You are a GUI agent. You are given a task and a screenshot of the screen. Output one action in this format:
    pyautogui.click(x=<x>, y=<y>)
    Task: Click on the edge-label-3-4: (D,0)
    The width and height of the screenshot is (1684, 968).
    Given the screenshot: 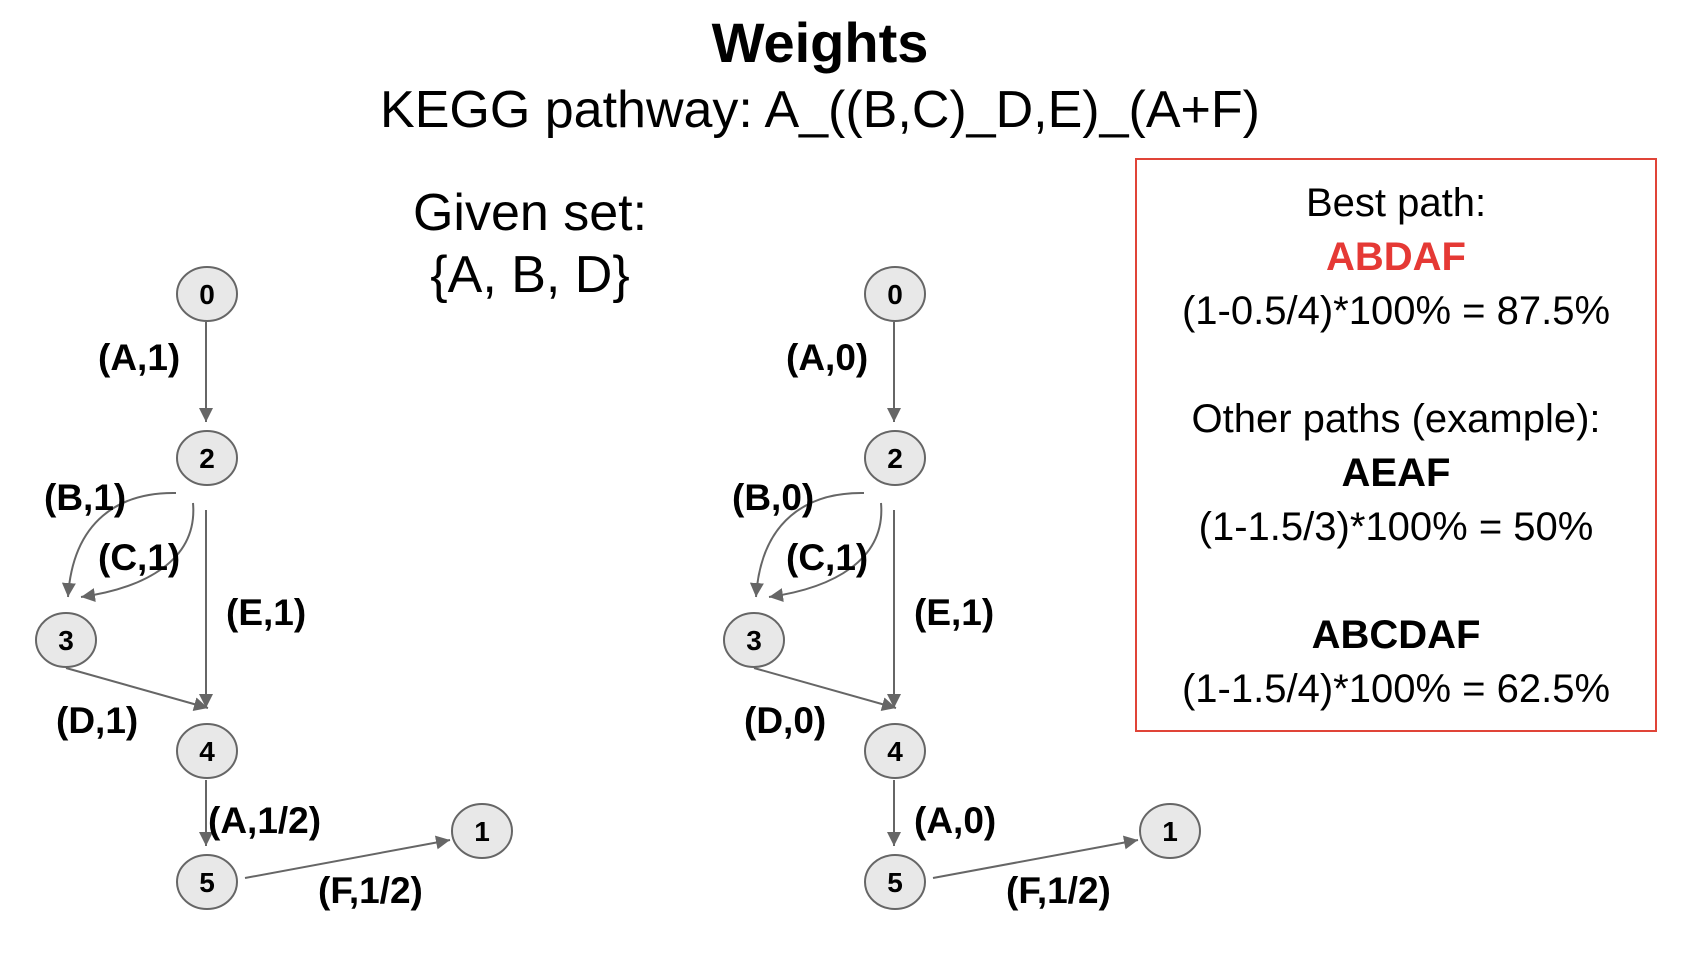 What is the action you would take?
    pyautogui.click(x=785, y=720)
    